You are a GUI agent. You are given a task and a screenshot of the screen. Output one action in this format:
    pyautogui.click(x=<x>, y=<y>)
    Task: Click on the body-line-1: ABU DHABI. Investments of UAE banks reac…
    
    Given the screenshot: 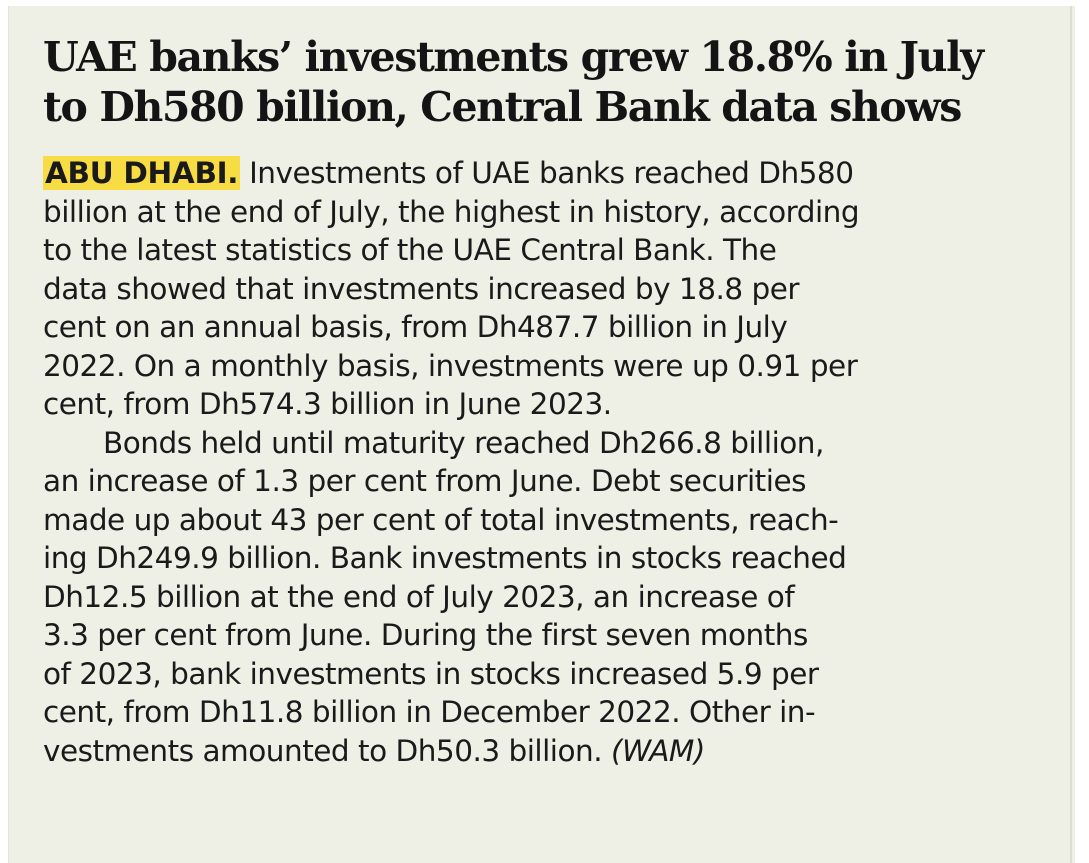 What is the action you would take?
    pyautogui.click(x=548, y=173)
    